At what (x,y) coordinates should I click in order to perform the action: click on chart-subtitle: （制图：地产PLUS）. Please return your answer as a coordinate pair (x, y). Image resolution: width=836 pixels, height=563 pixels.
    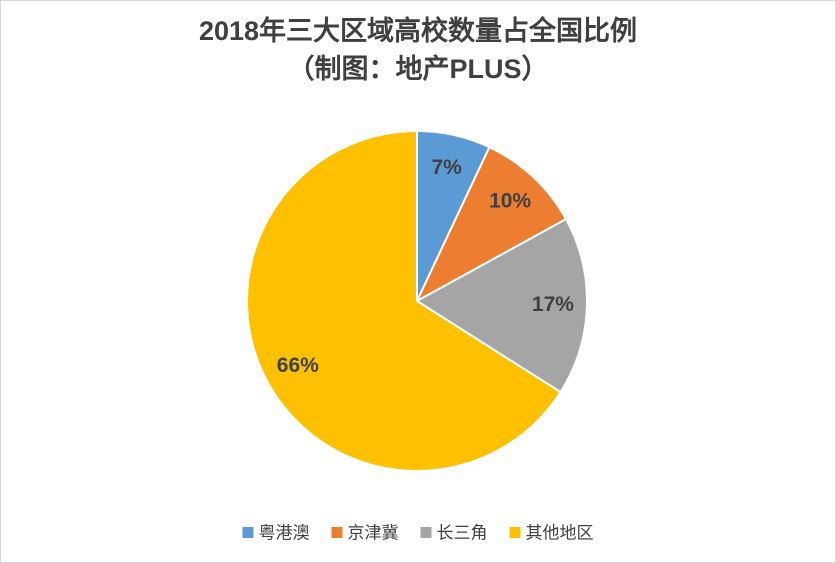
    Looking at the image, I should click on (417, 69).